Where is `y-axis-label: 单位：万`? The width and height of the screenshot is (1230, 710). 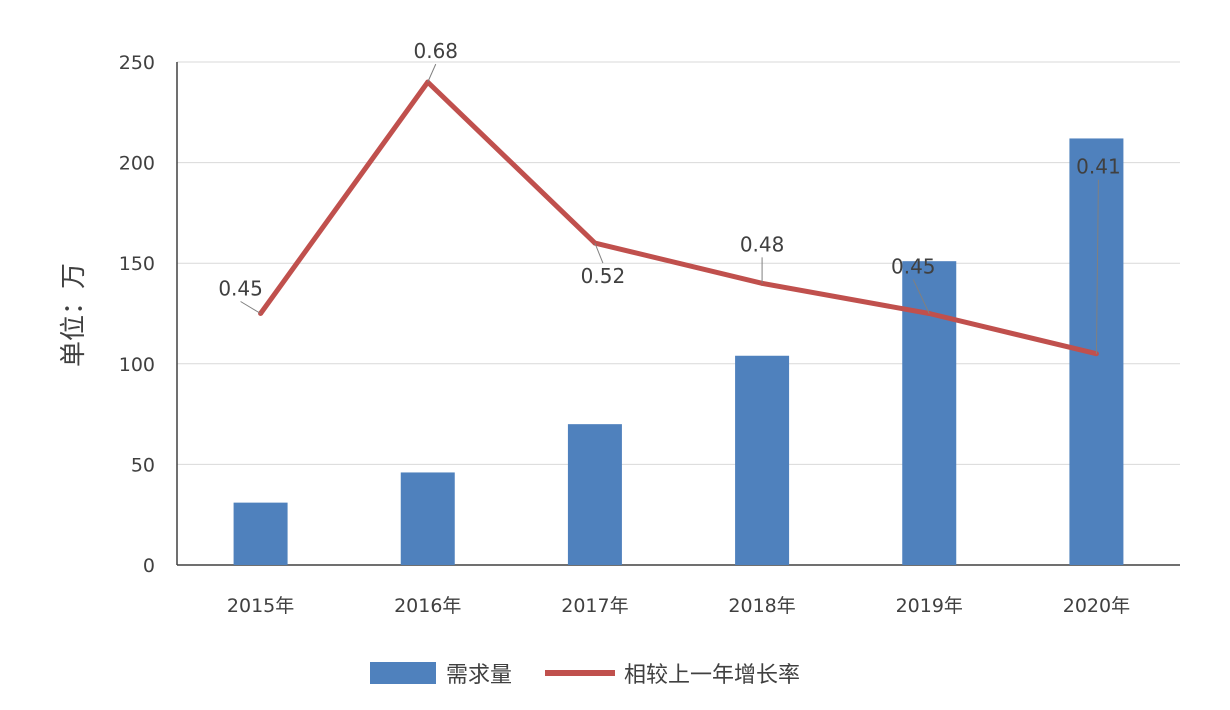
y-axis-label: 单位：万 is located at coordinates (74, 315).